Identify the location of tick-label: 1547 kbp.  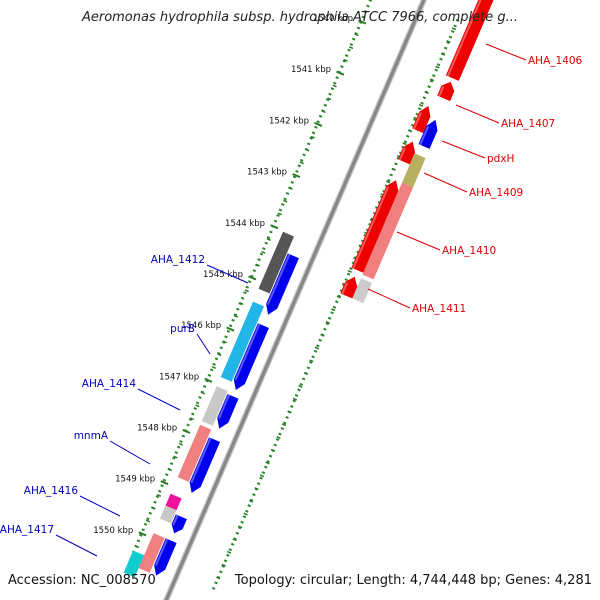
(179, 377).